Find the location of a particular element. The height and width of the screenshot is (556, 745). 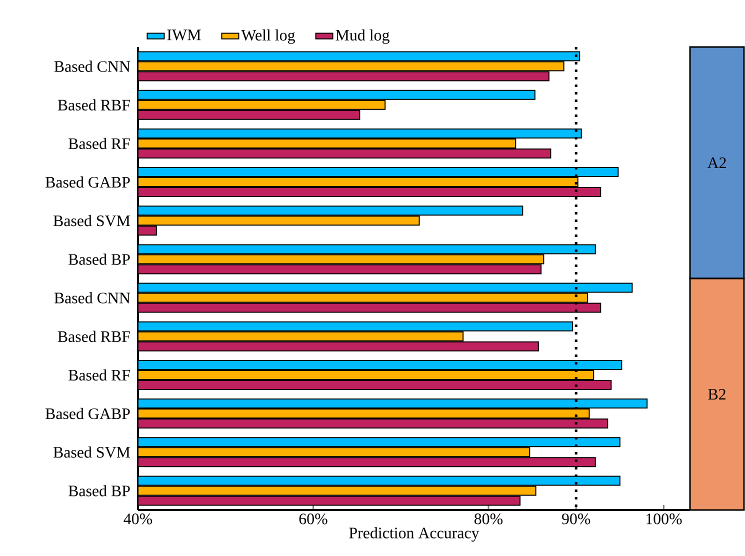

x-tick-label: 60% is located at coordinates (313, 519).